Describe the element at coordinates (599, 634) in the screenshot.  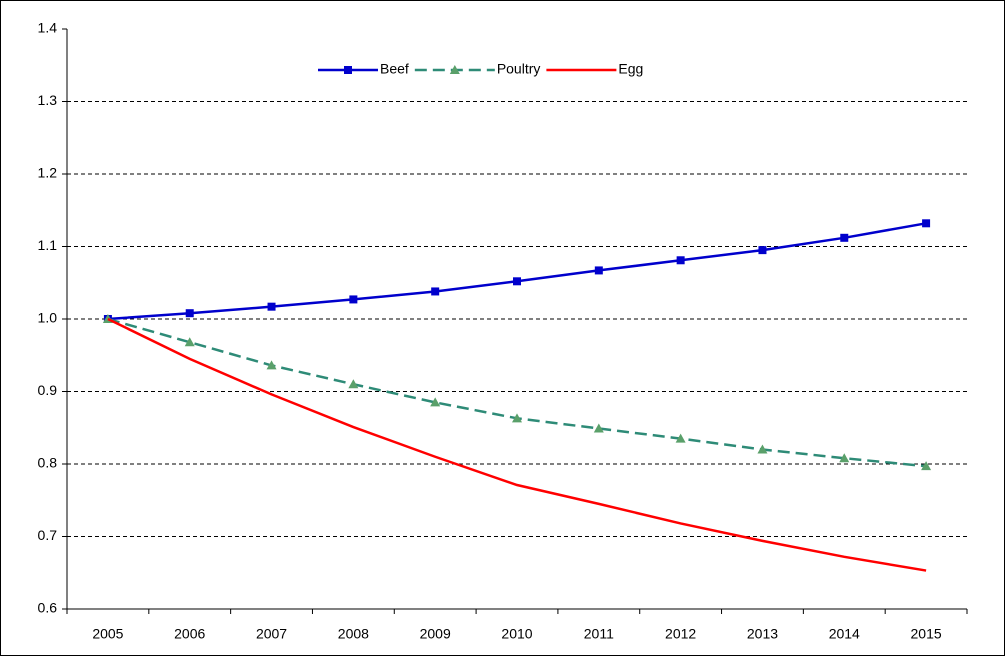
I see `x-tick-label: 2011` at that location.